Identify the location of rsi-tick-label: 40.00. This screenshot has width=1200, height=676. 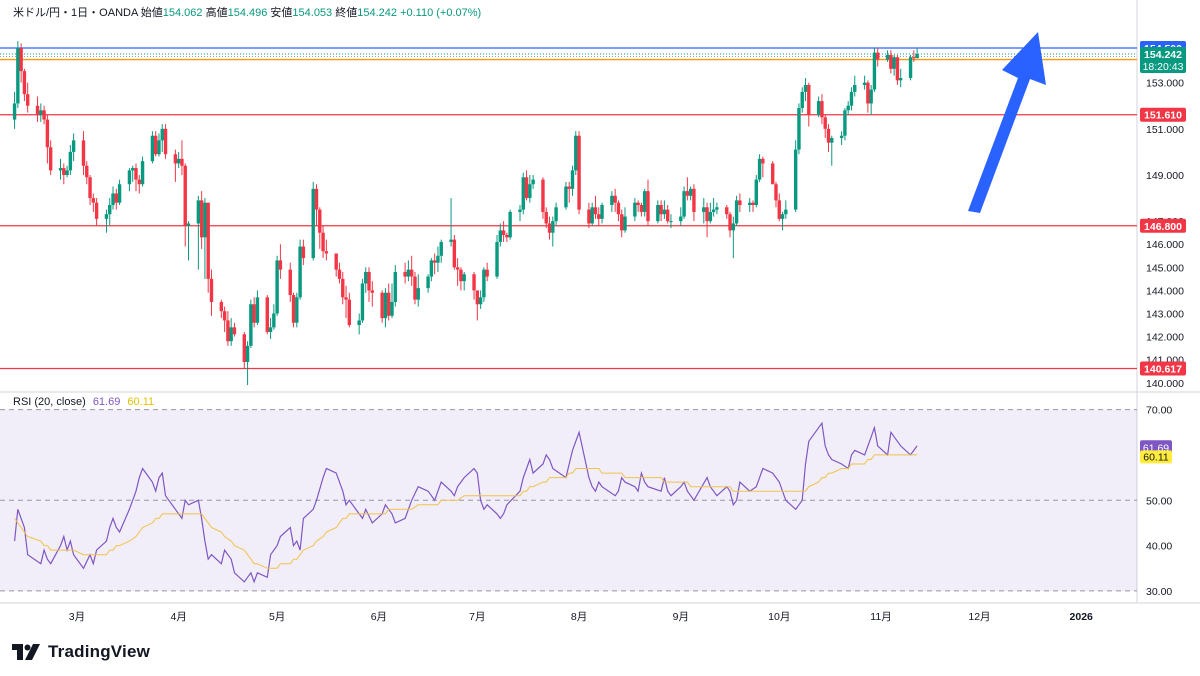
(1159, 547).